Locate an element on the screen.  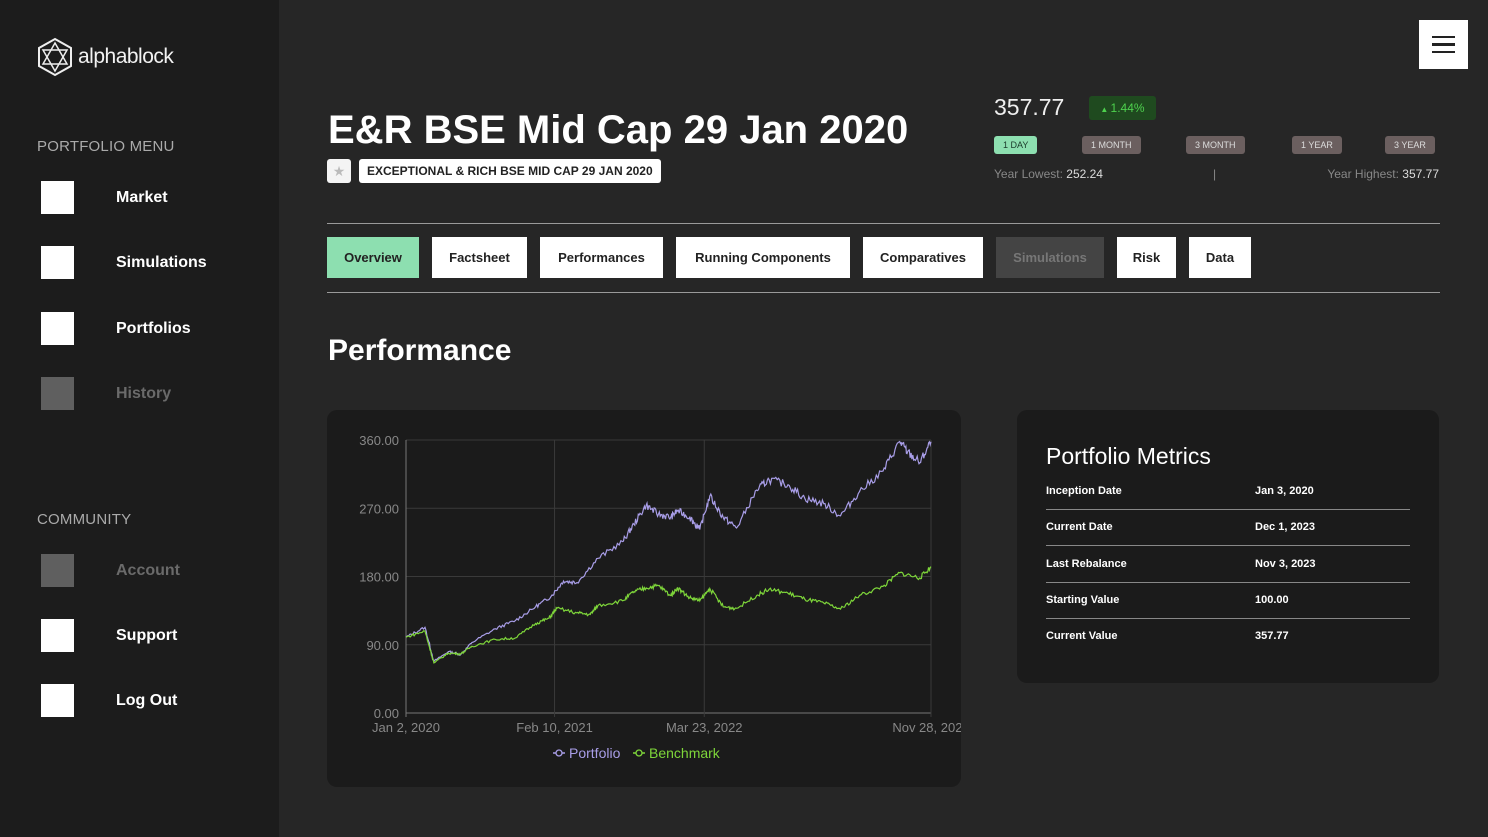
tab-comparatives: Comparatives is located at coordinates (923, 257).